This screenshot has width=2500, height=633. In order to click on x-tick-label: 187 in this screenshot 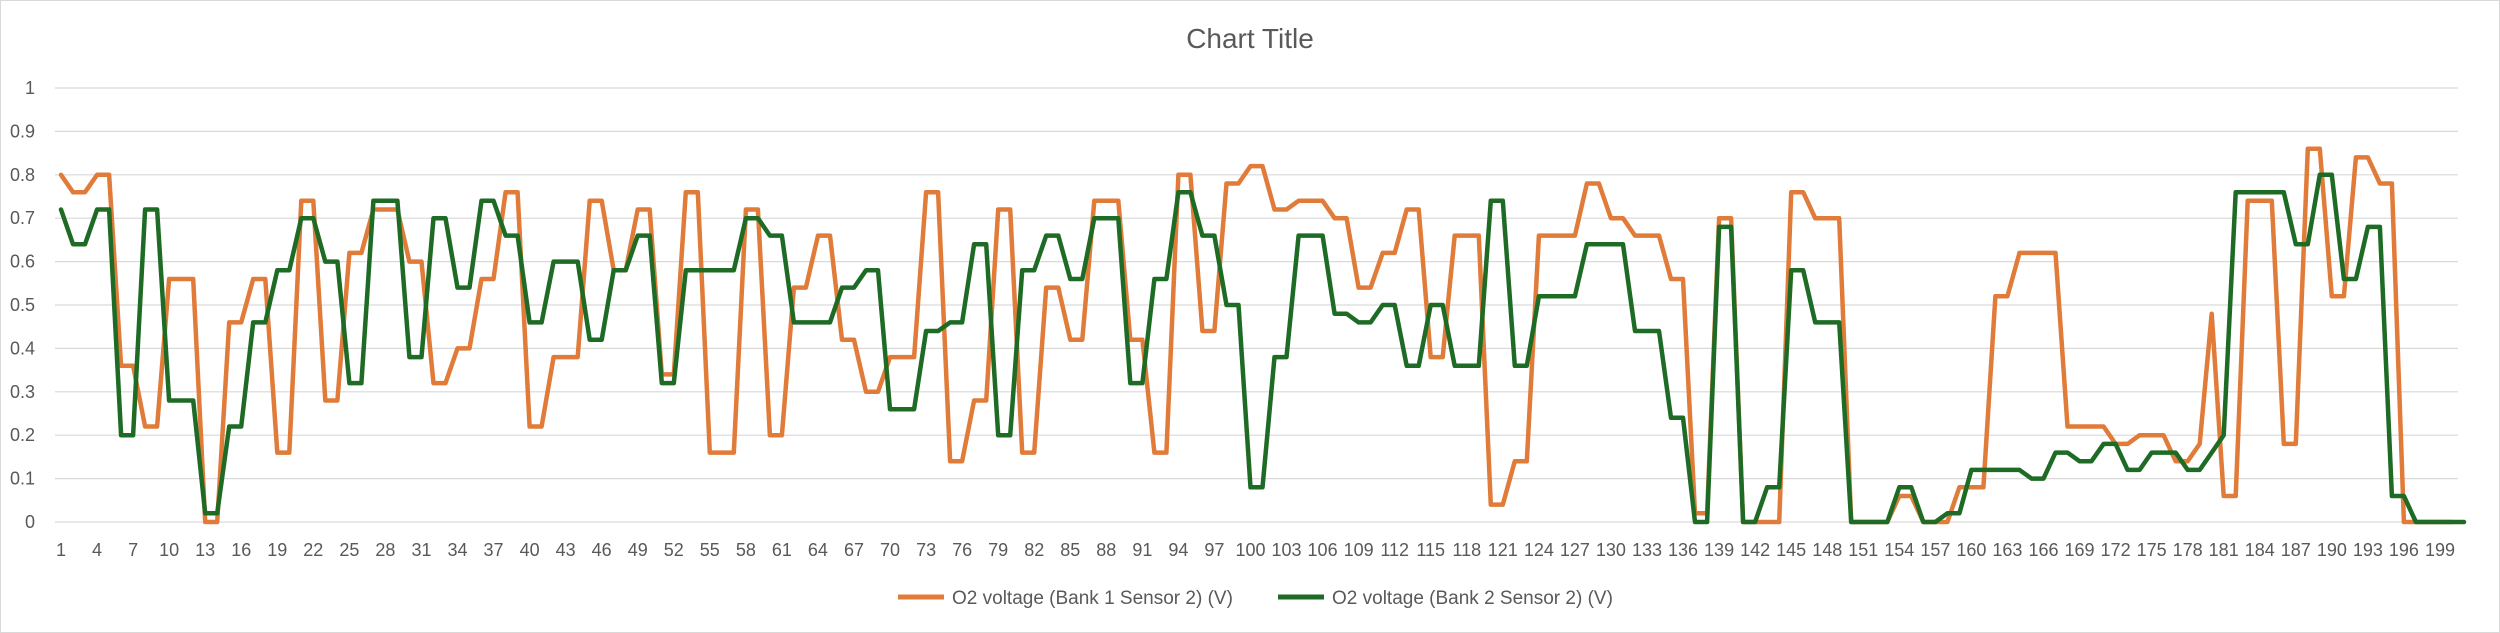, I will do `click(2296, 550)`.